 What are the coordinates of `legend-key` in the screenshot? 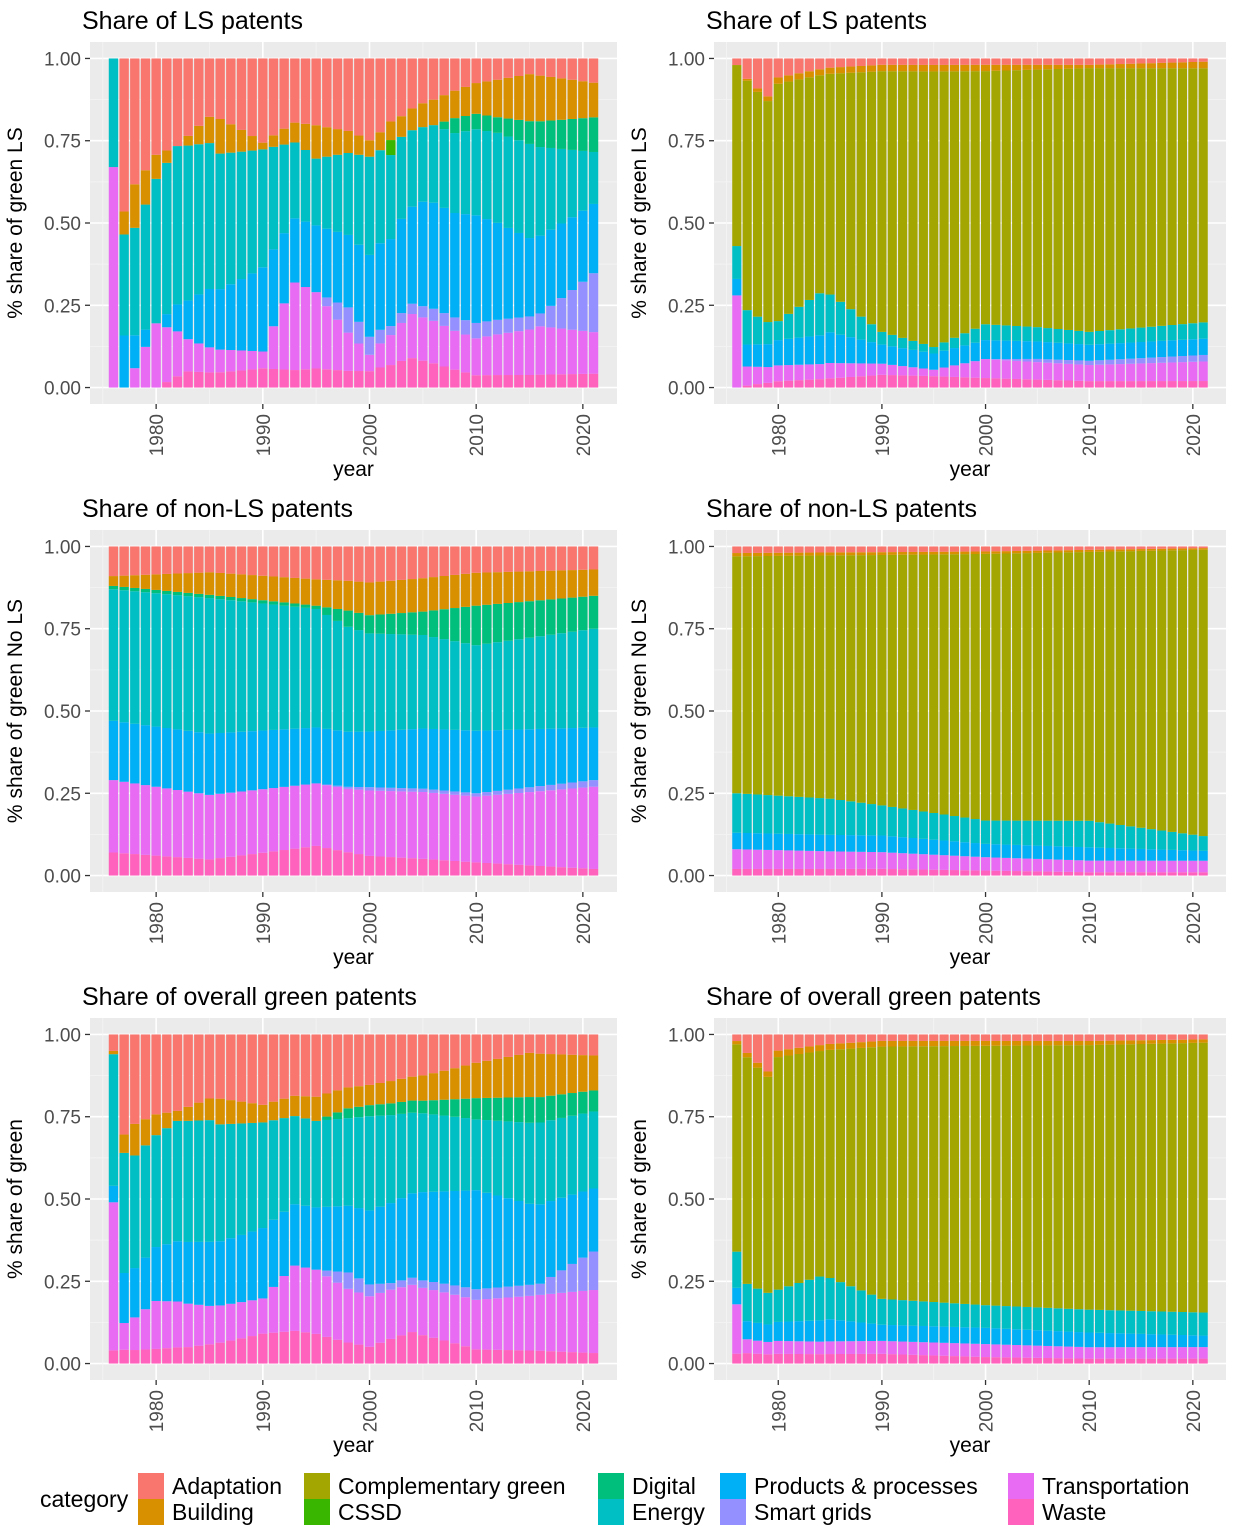 It's located at (151, 1512).